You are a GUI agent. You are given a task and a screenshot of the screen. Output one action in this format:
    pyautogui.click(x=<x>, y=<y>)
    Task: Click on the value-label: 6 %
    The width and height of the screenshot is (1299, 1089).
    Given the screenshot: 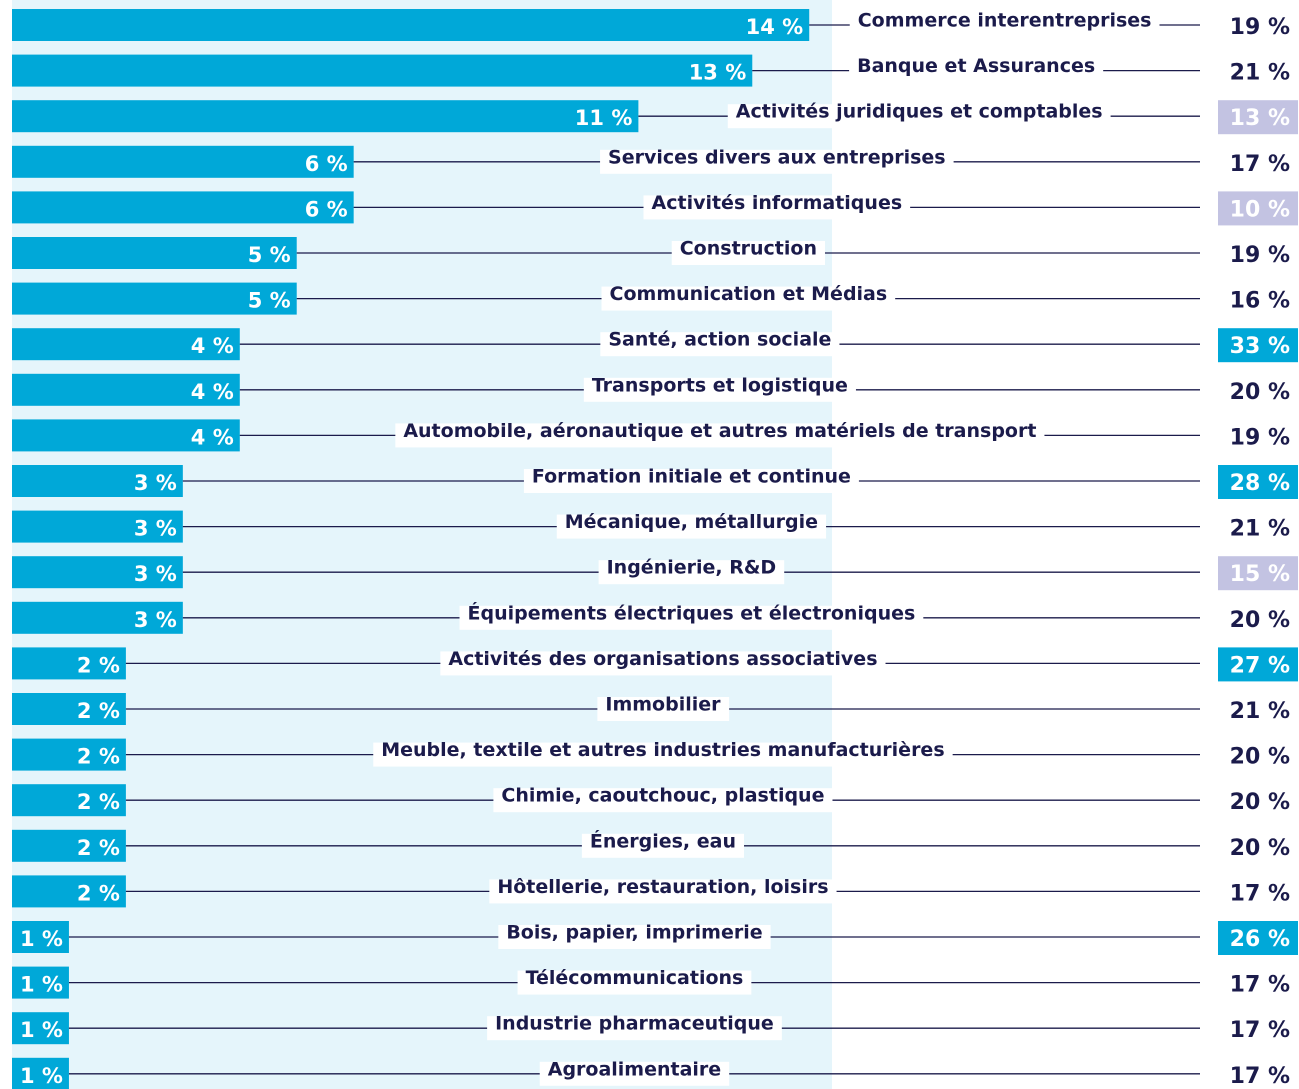 What is the action you would take?
    pyautogui.click(x=326, y=209)
    